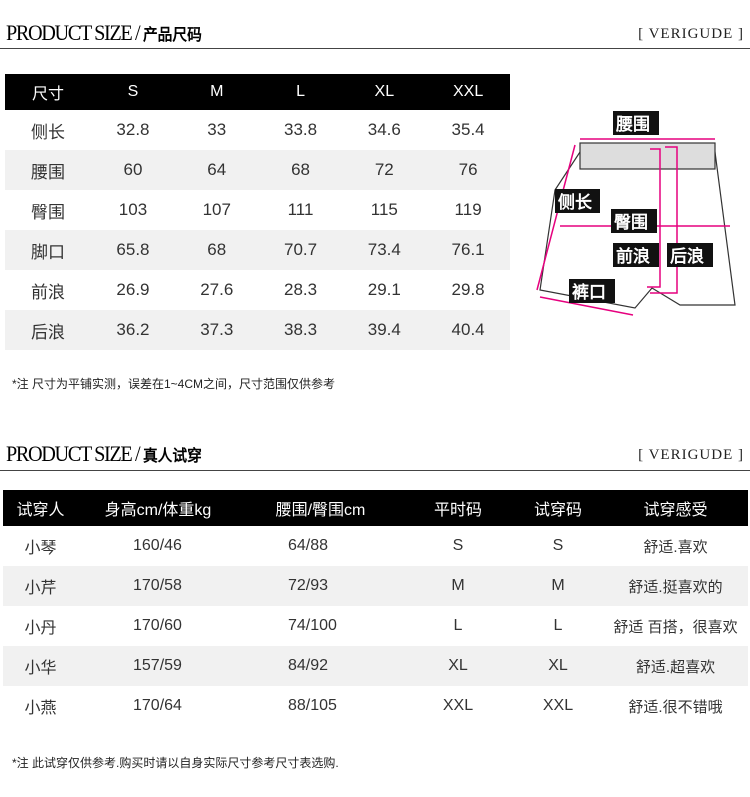 Image resolution: width=750 pixels, height=797 pixels. I want to click on table-row: 小华 157/59 84/92 XL XL 舒适.超喜欢, so click(375, 666).